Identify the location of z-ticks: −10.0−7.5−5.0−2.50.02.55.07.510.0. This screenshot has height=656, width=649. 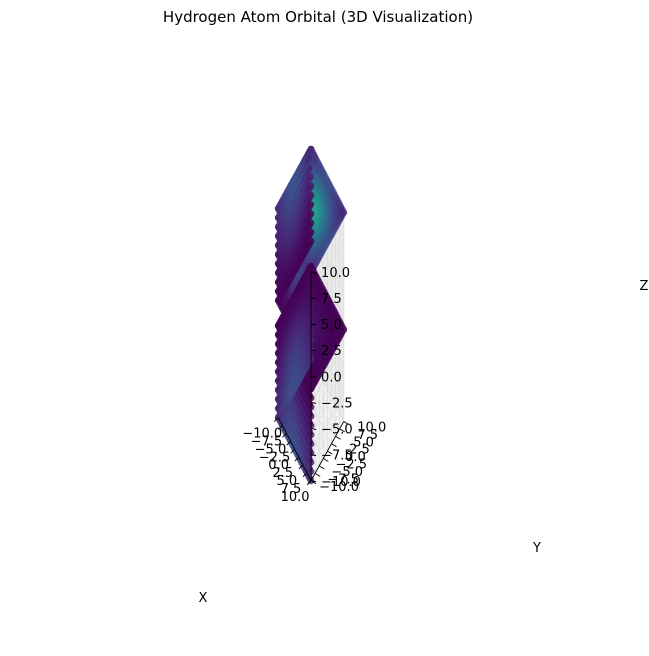
(335, 378).